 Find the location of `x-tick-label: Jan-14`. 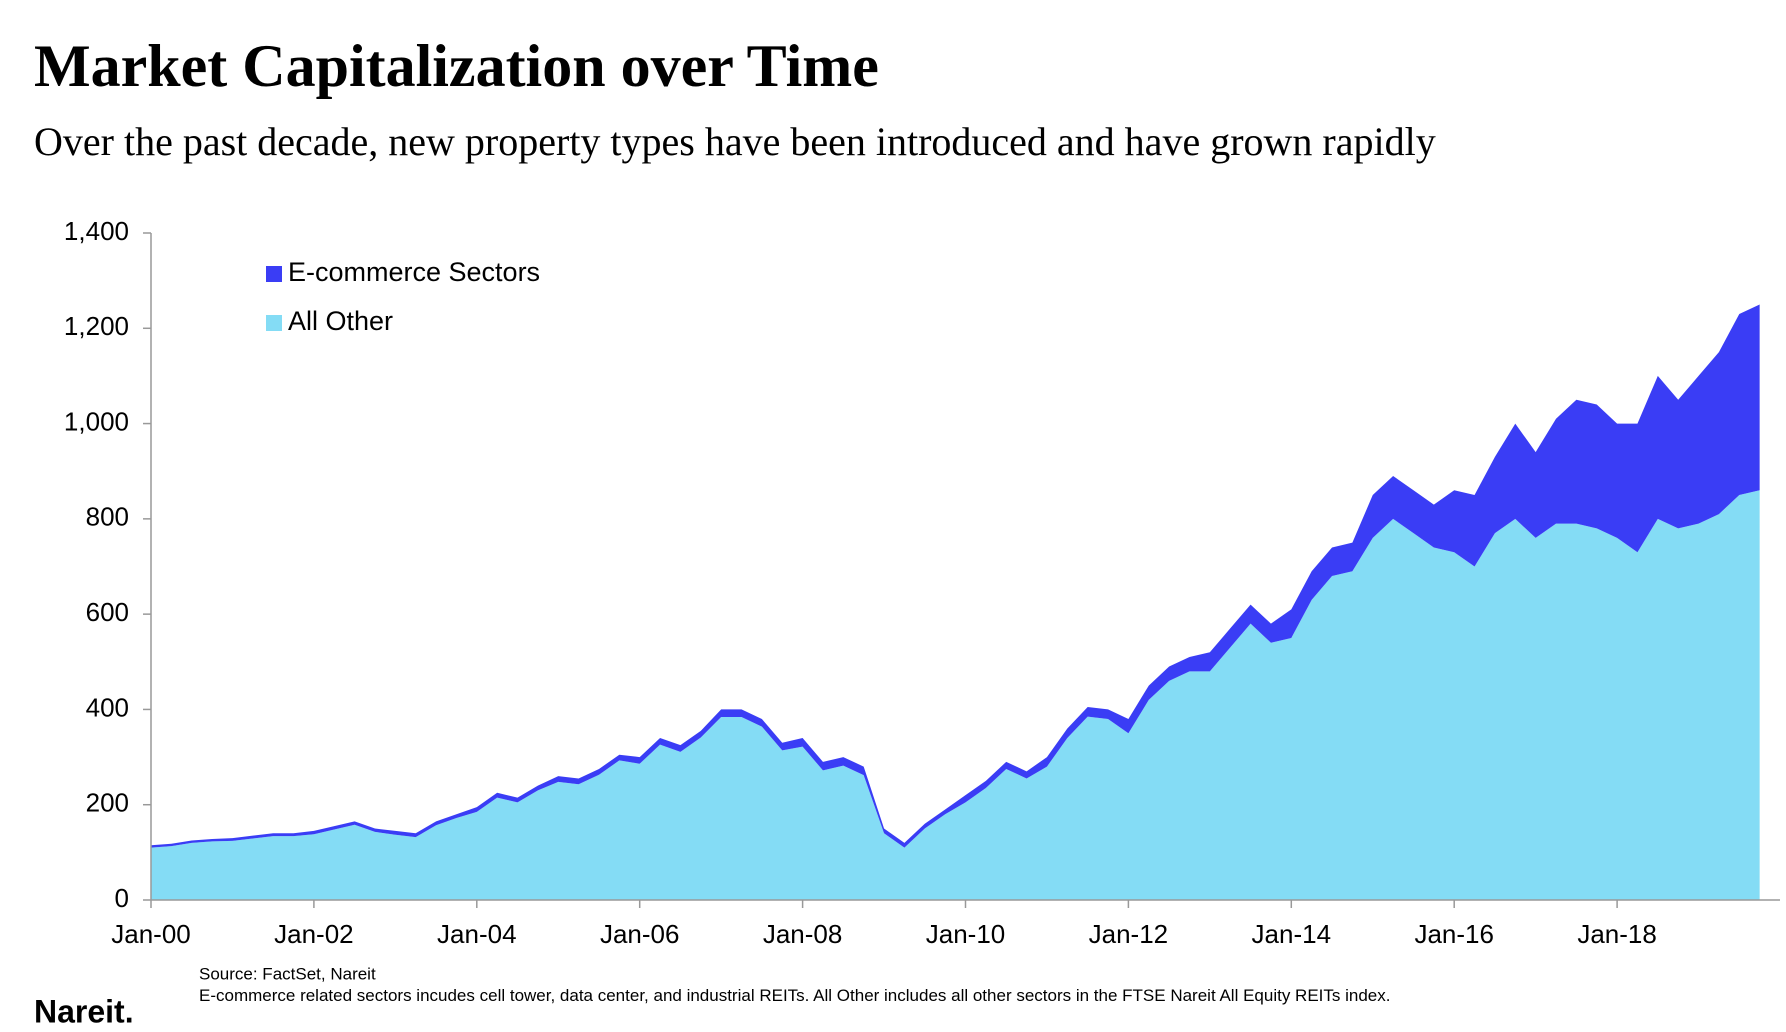

x-tick-label: Jan-14 is located at coordinates (1292, 934).